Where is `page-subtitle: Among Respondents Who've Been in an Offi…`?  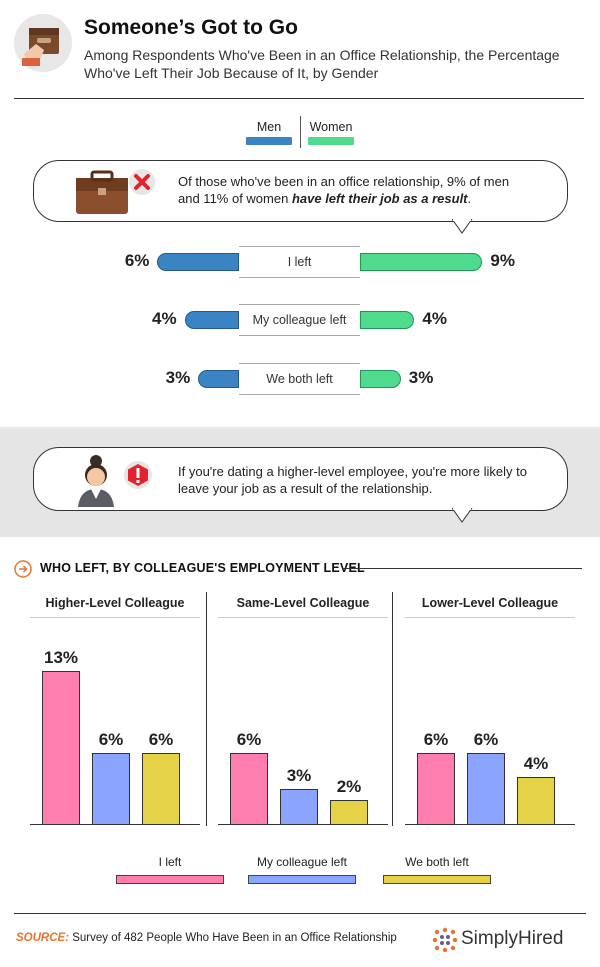 page-subtitle: Among Respondents Who've Been in an Offi… is located at coordinates (322, 64).